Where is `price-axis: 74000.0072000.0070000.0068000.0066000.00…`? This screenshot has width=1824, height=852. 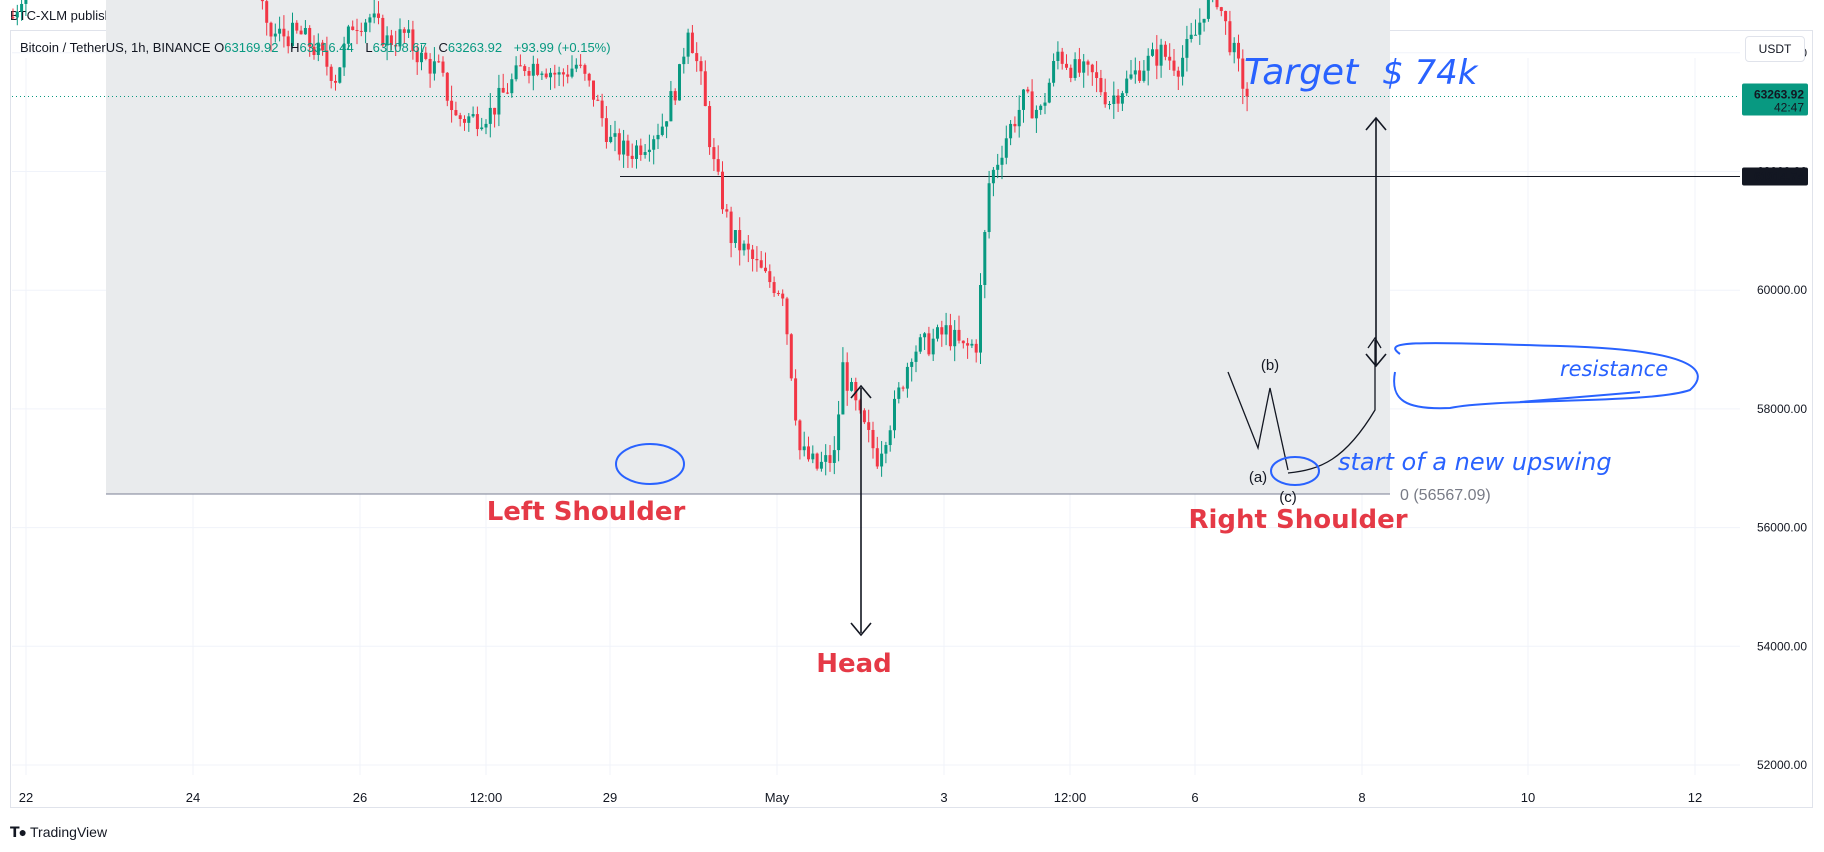
price-axis: 74000.0072000.0070000.0068000.0066000.00… is located at coordinates (1775, 409).